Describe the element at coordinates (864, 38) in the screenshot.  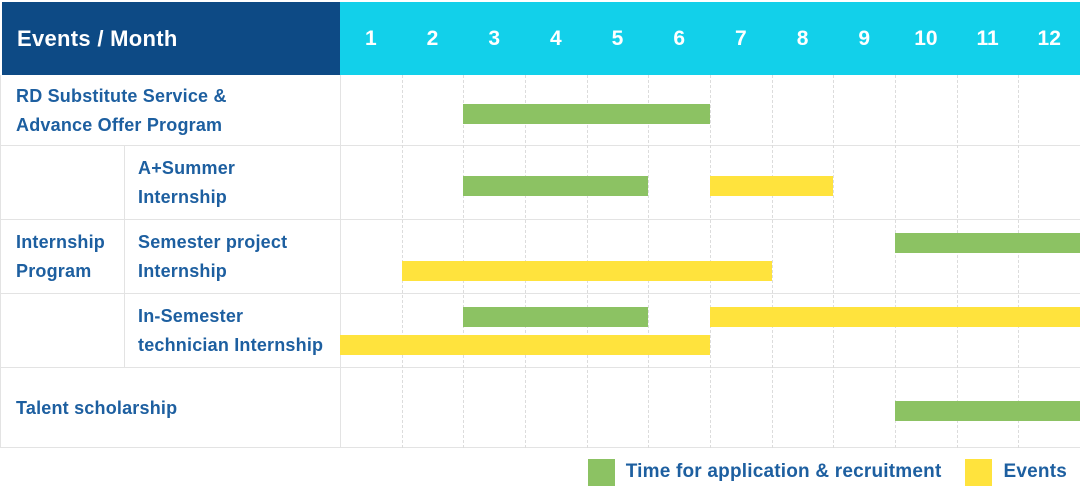
I see `month-header-9: 9` at that location.